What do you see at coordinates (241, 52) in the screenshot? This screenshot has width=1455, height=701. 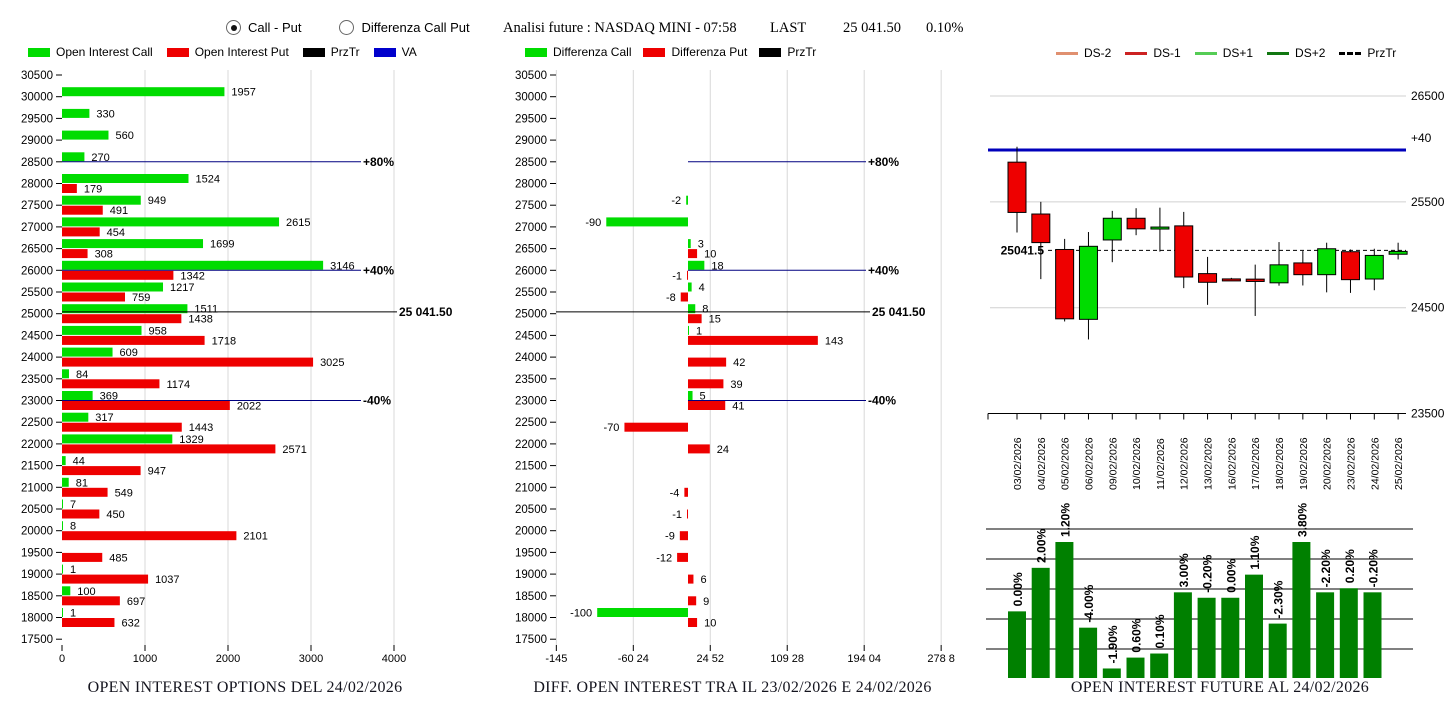 I see `legend-label: Open Interest Put` at bounding box center [241, 52].